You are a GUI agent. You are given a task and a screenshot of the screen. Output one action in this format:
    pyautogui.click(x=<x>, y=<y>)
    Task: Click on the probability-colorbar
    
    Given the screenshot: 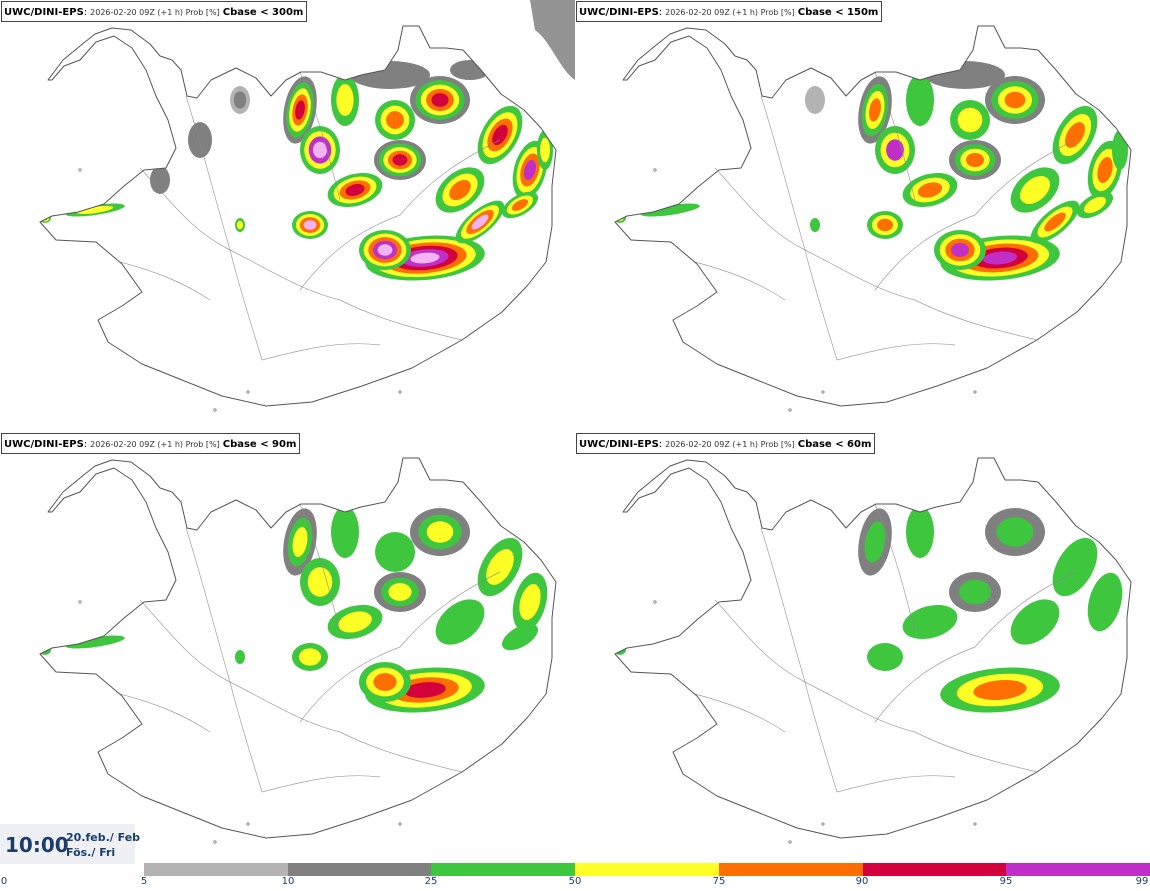 What is the action you would take?
    pyautogui.click(x=647, y=869)
    